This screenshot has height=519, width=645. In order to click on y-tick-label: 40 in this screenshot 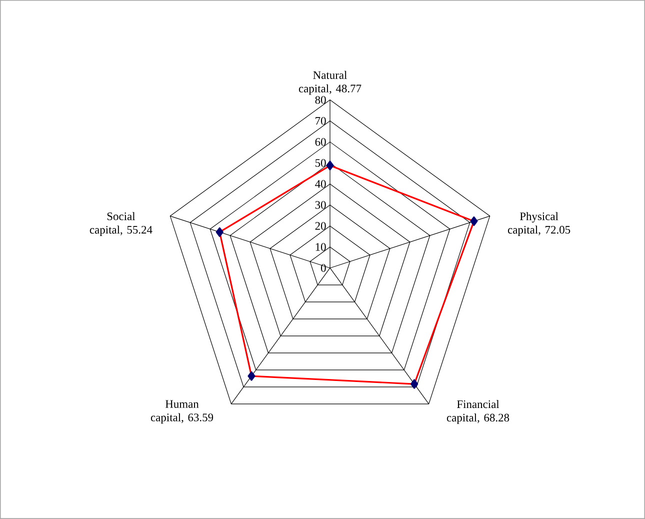, I will do `click(320, 184)`.